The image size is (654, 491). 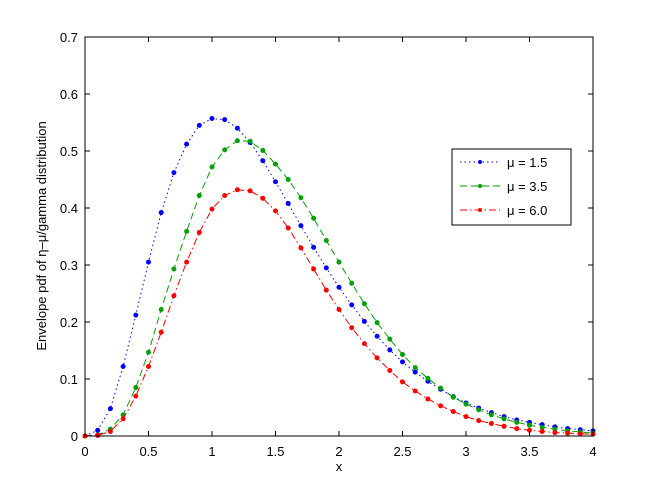 What do you see at coordinates (338, 451) in the screenshot?
I see `x-tick-label: 2` at bounding box center [338, 451].